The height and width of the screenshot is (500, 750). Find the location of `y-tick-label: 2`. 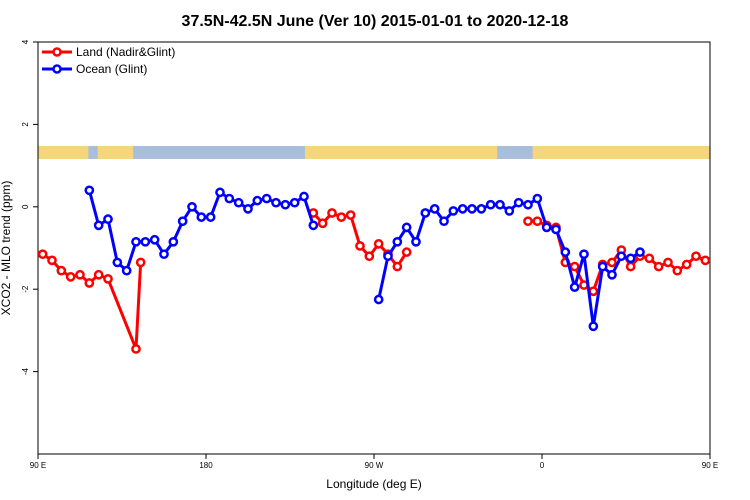

y-tick-label: 2 is located at coordinates (25, 124).